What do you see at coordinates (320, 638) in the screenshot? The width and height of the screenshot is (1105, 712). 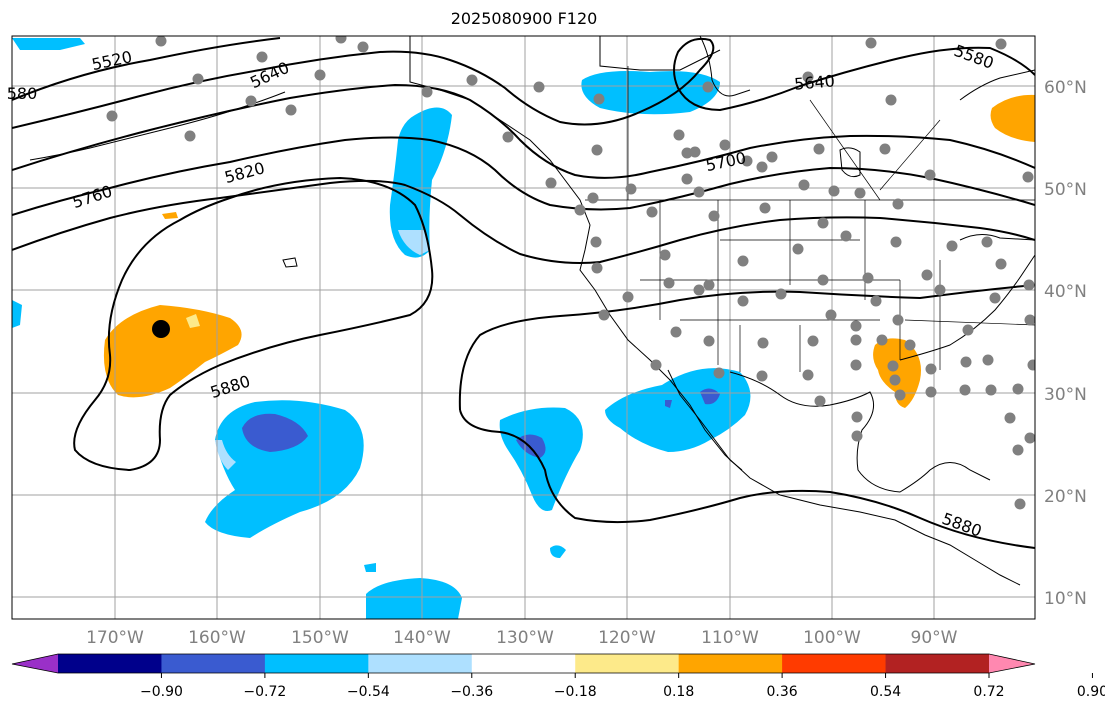 I see `lon-label: 150°W` at bounding box center [320, 638].